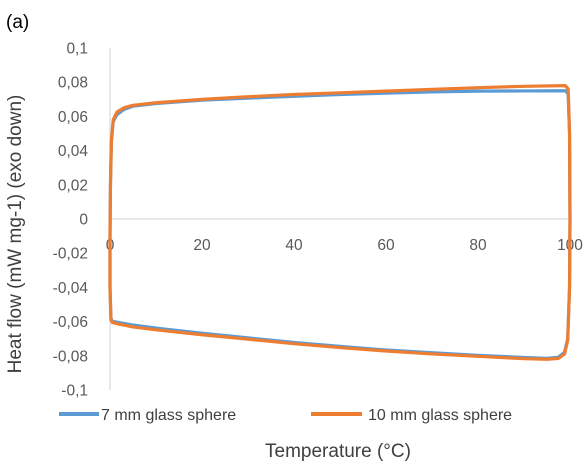 The image size is (585, 467). I want to click on legend-label-10mm: 10 mm glass sphere, so click(440, 415).